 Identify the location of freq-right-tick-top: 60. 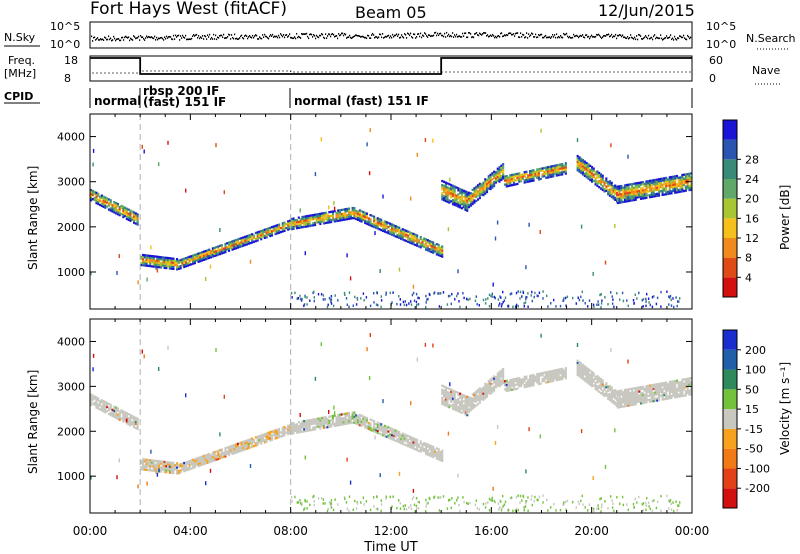
(716, 60).